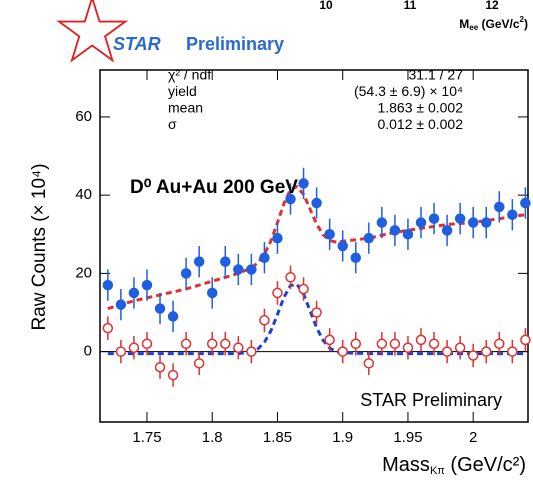 This screenshot has width=533, height=481. I want to click on fit-value: 31.1 / 27, so click(436, 75).